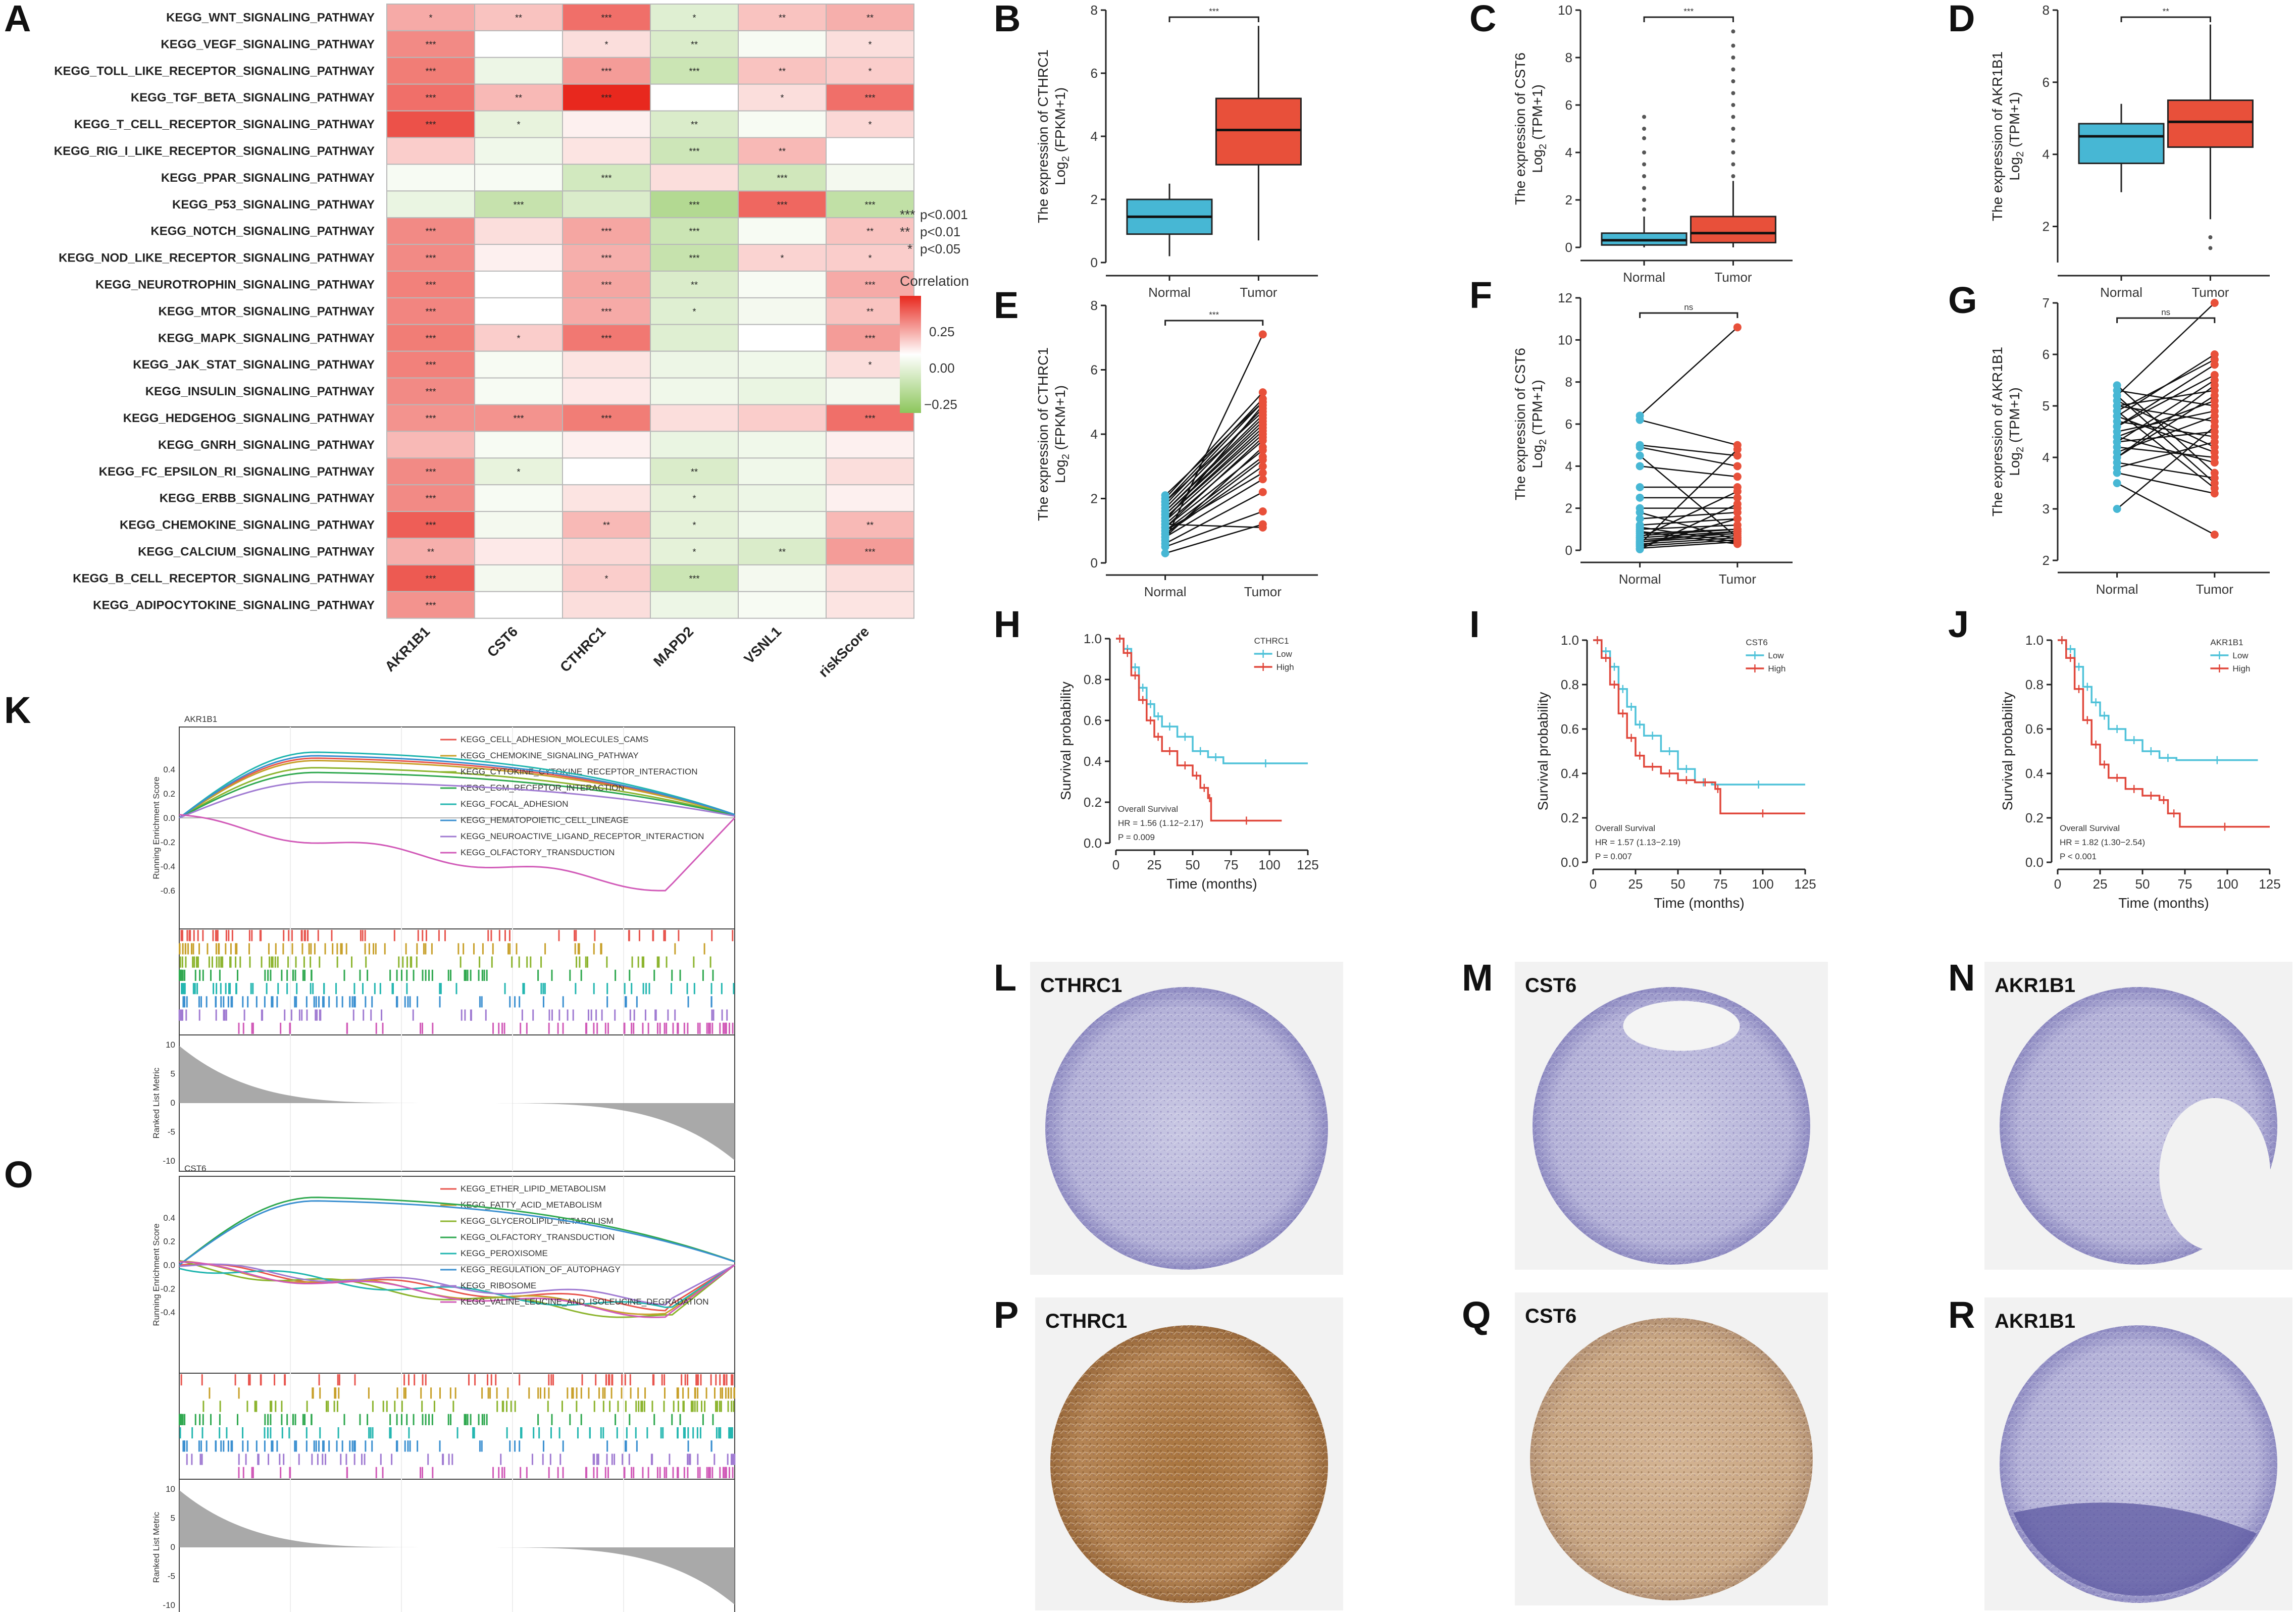  I want to click on x-tick-label: Normal, so click(2117, 590).